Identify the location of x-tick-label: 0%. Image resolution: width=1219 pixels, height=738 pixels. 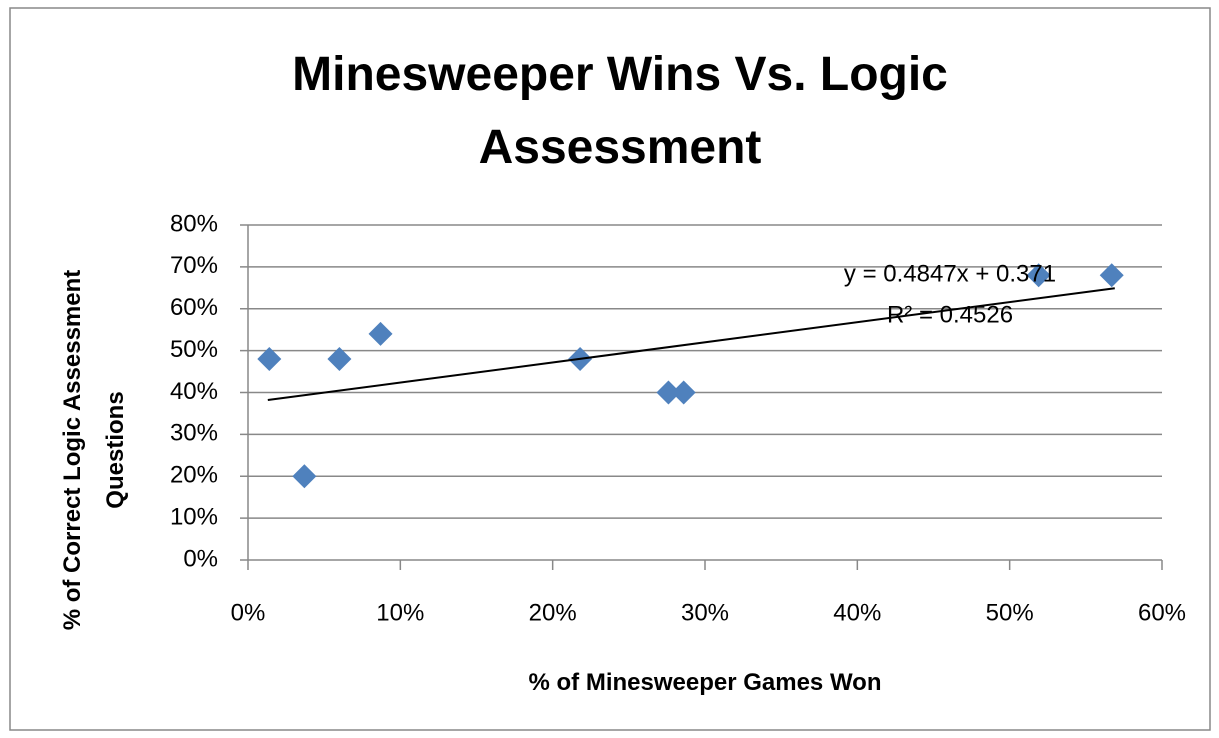
(248, 612).